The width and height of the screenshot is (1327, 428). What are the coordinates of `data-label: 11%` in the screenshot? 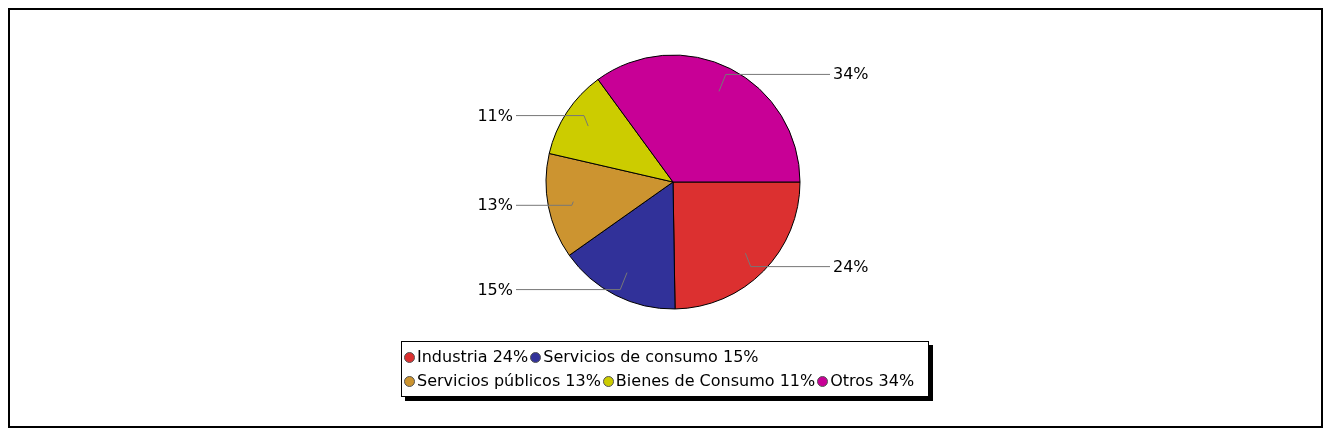 It's located at (495, 115).